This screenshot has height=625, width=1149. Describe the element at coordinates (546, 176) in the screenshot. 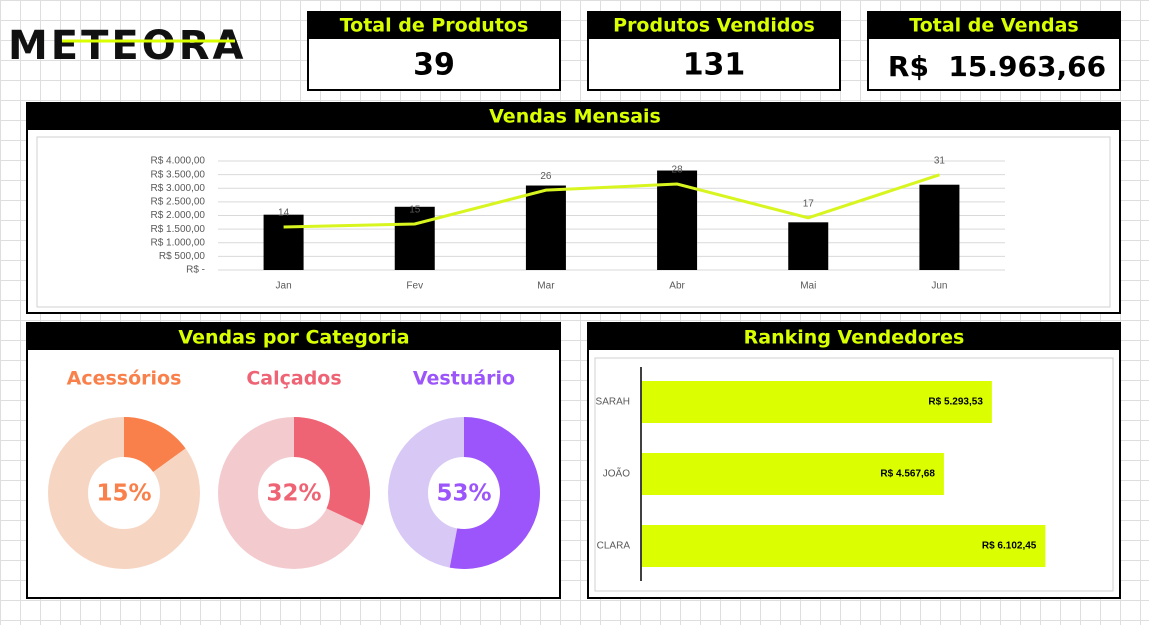

I see `data-label: 26` at that location.